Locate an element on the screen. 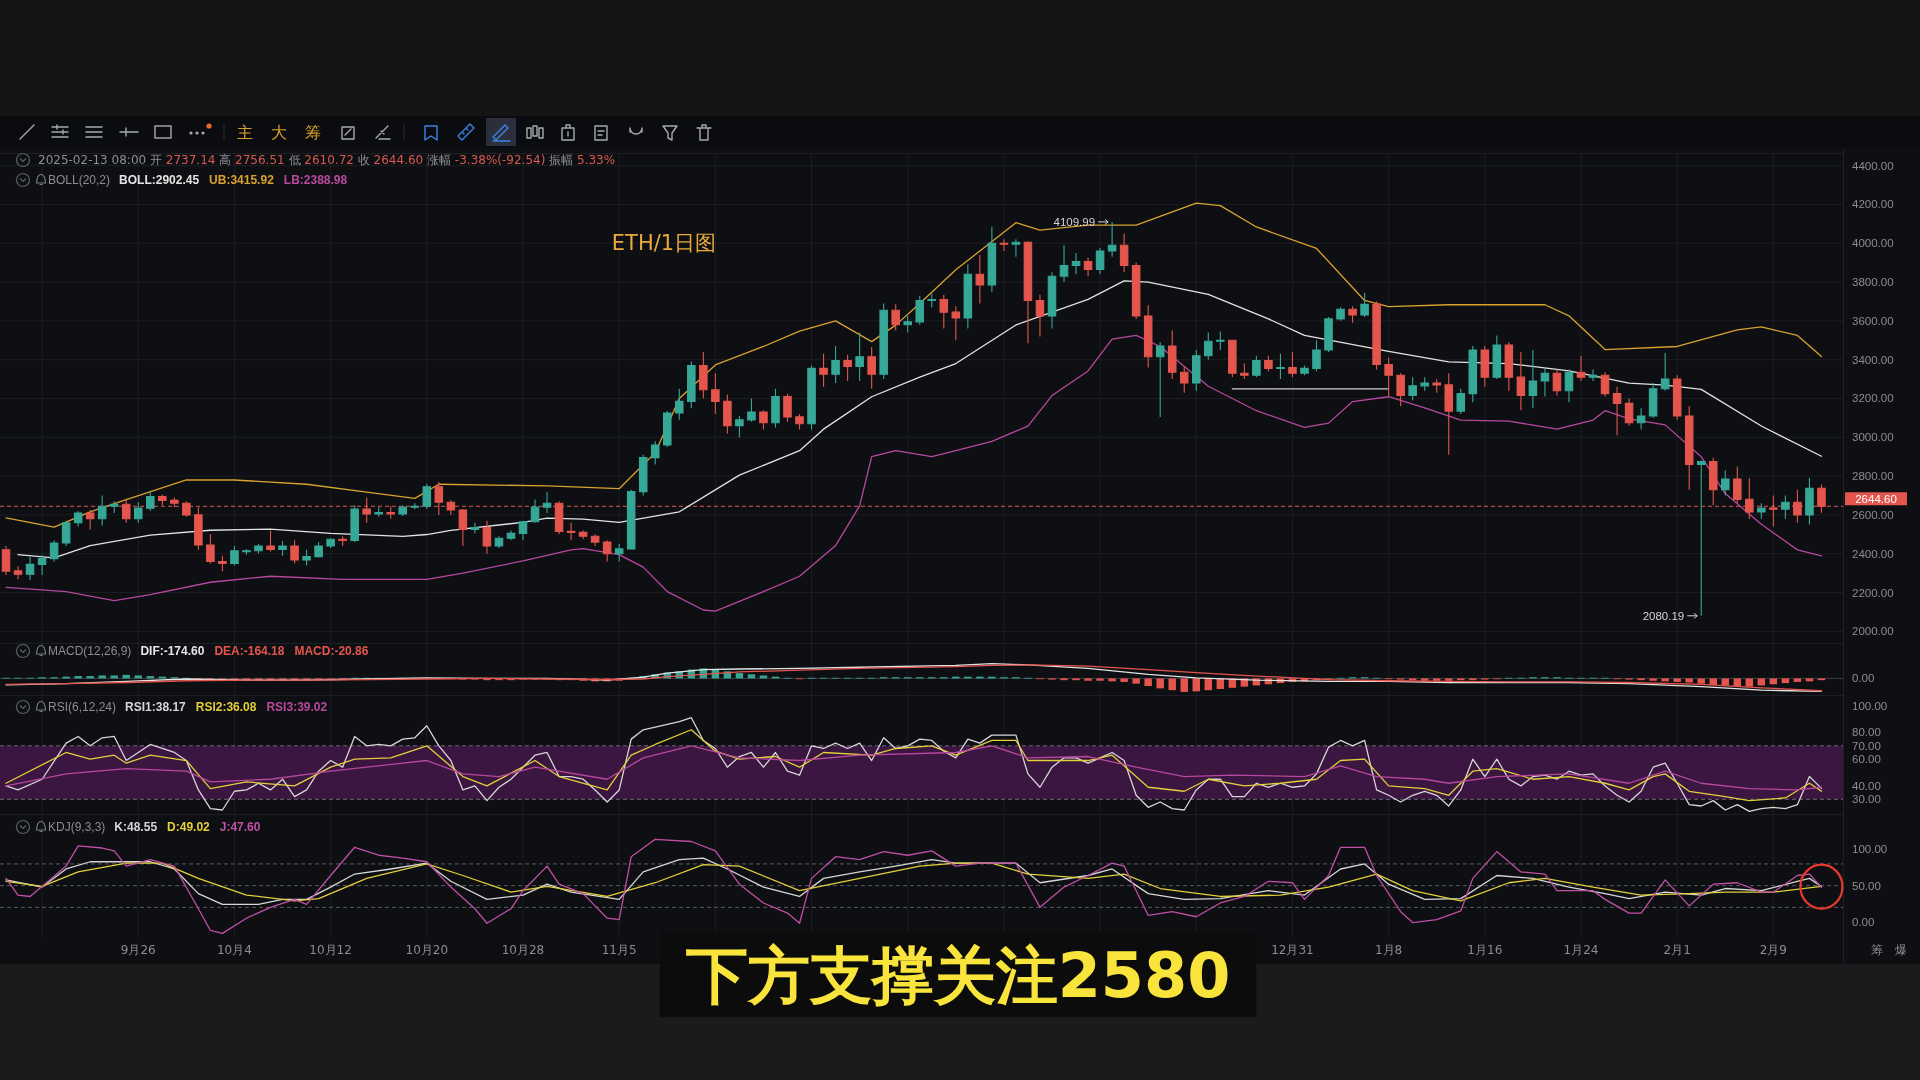  text: 爆 is located at coordinates (1901, 950).